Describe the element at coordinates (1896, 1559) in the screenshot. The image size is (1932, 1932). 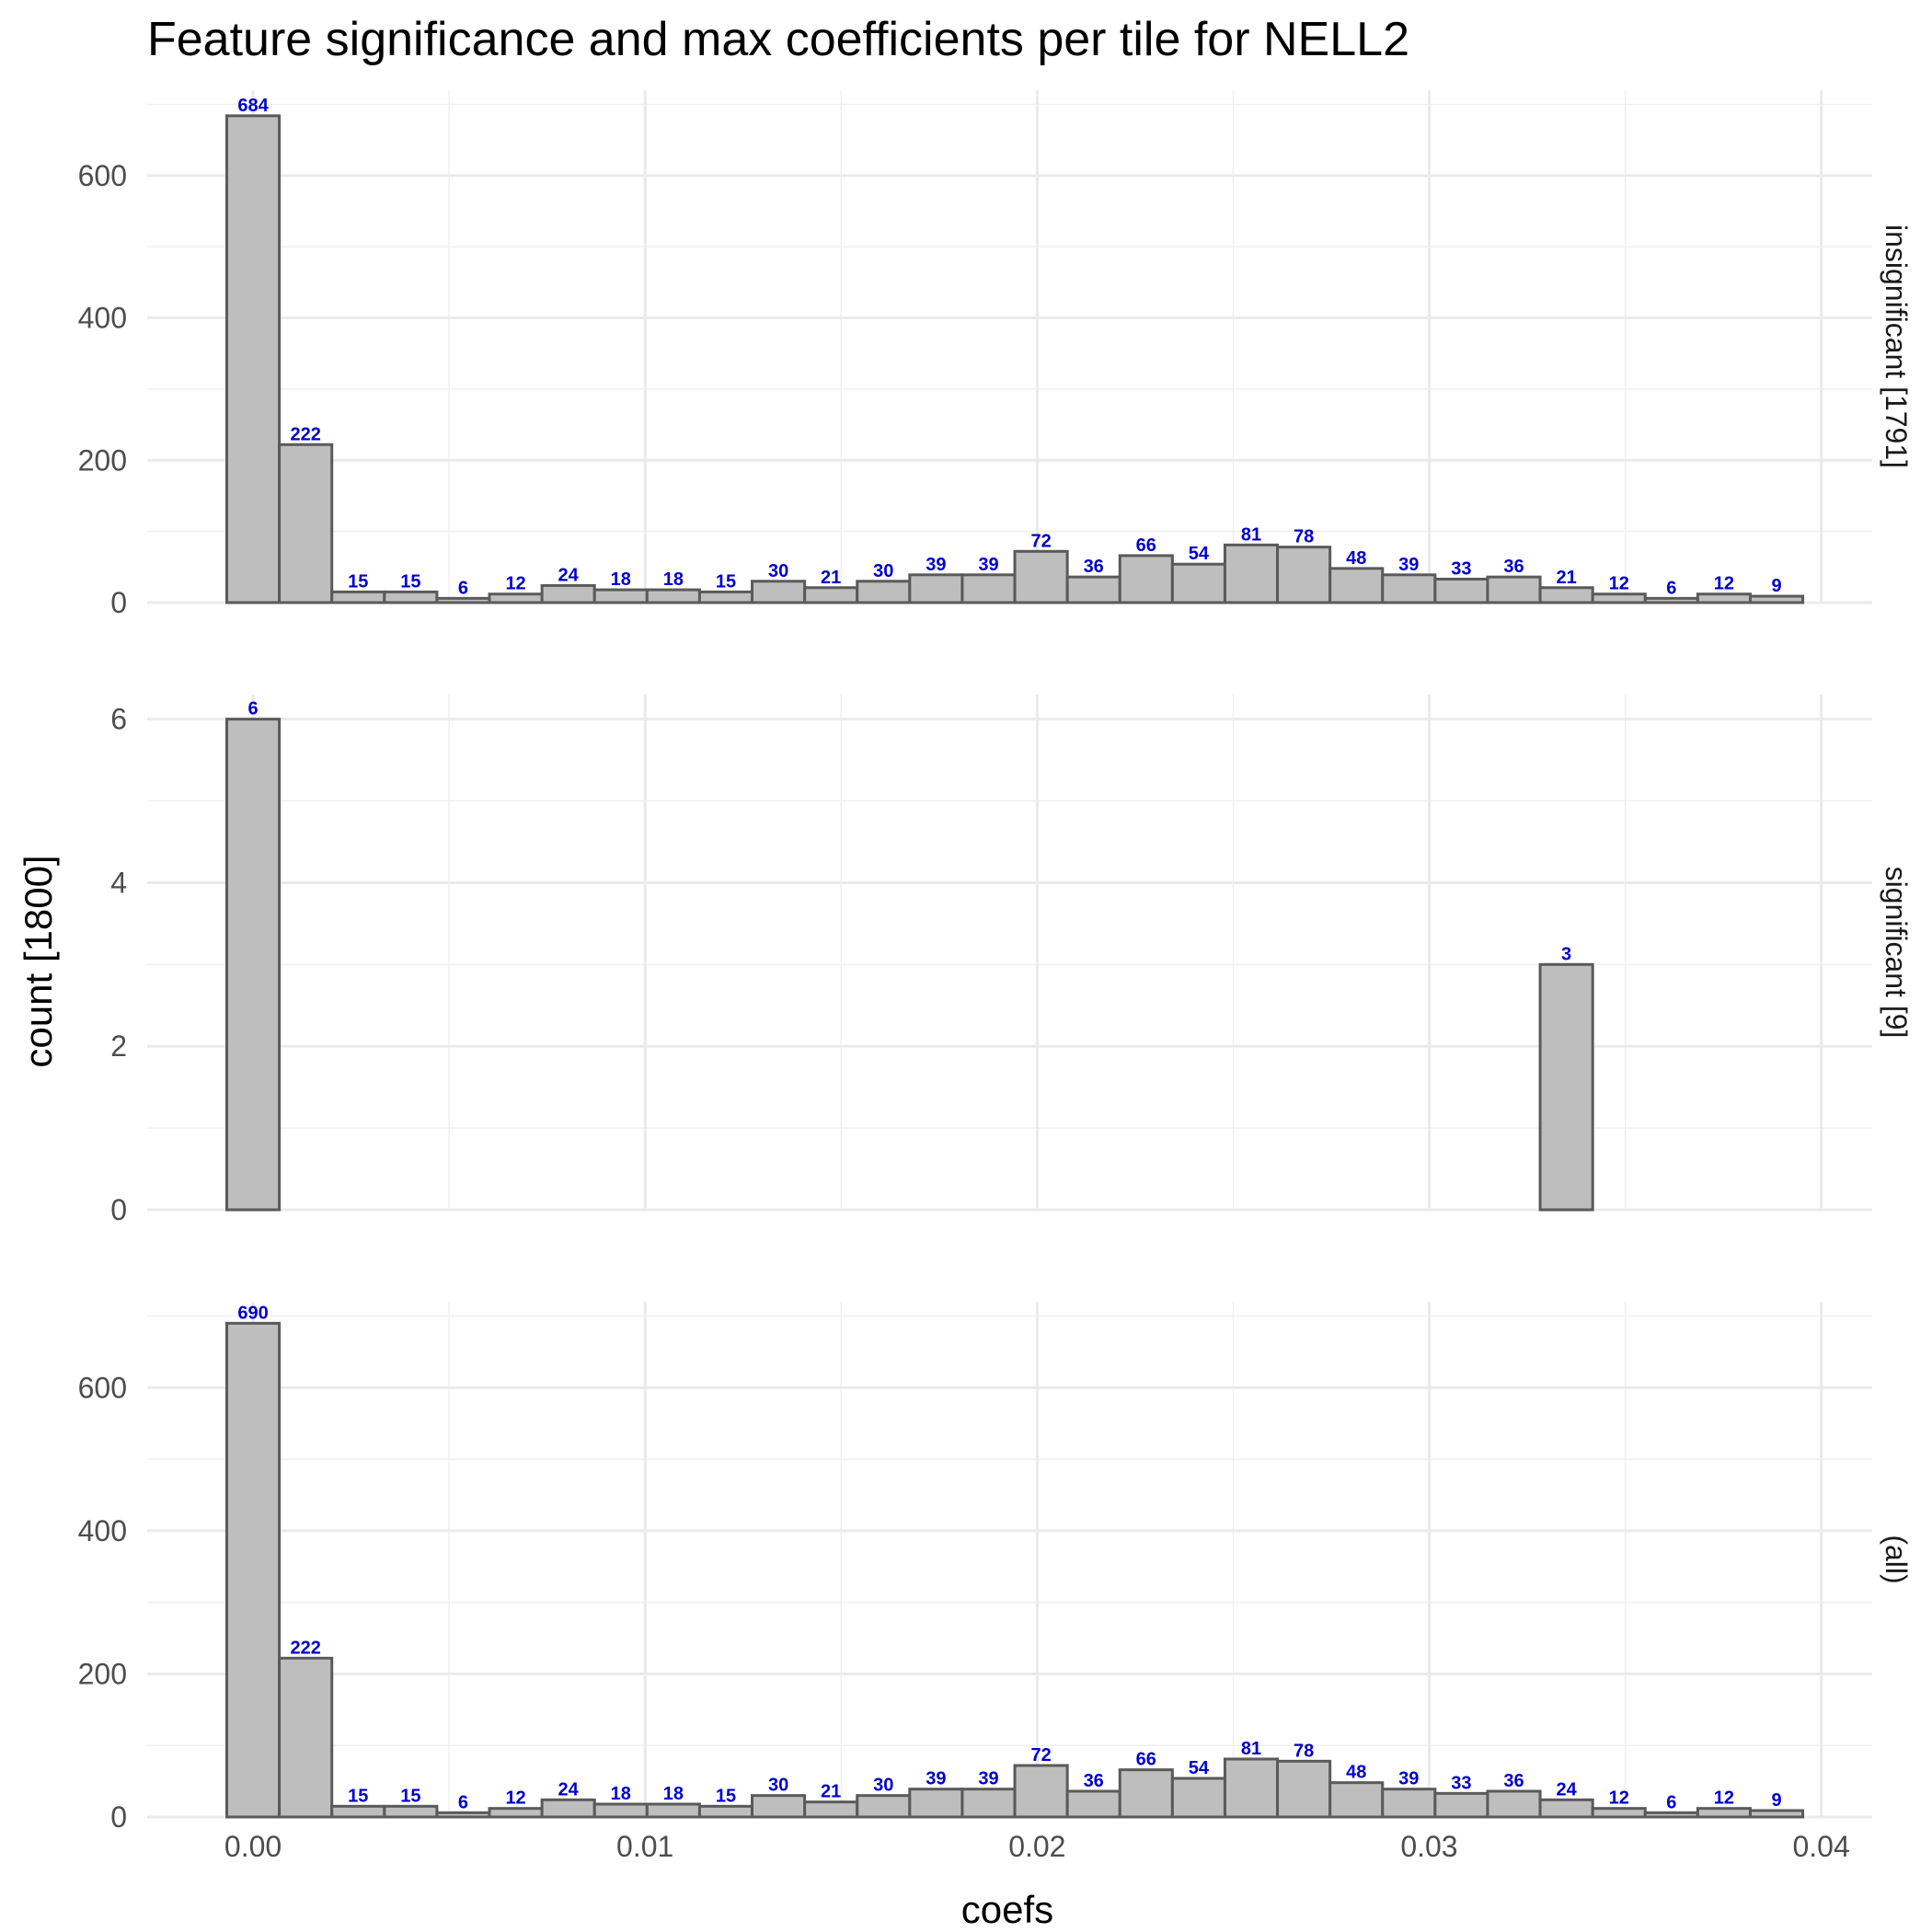
I see `facet-strip-label: (all)` at that location.